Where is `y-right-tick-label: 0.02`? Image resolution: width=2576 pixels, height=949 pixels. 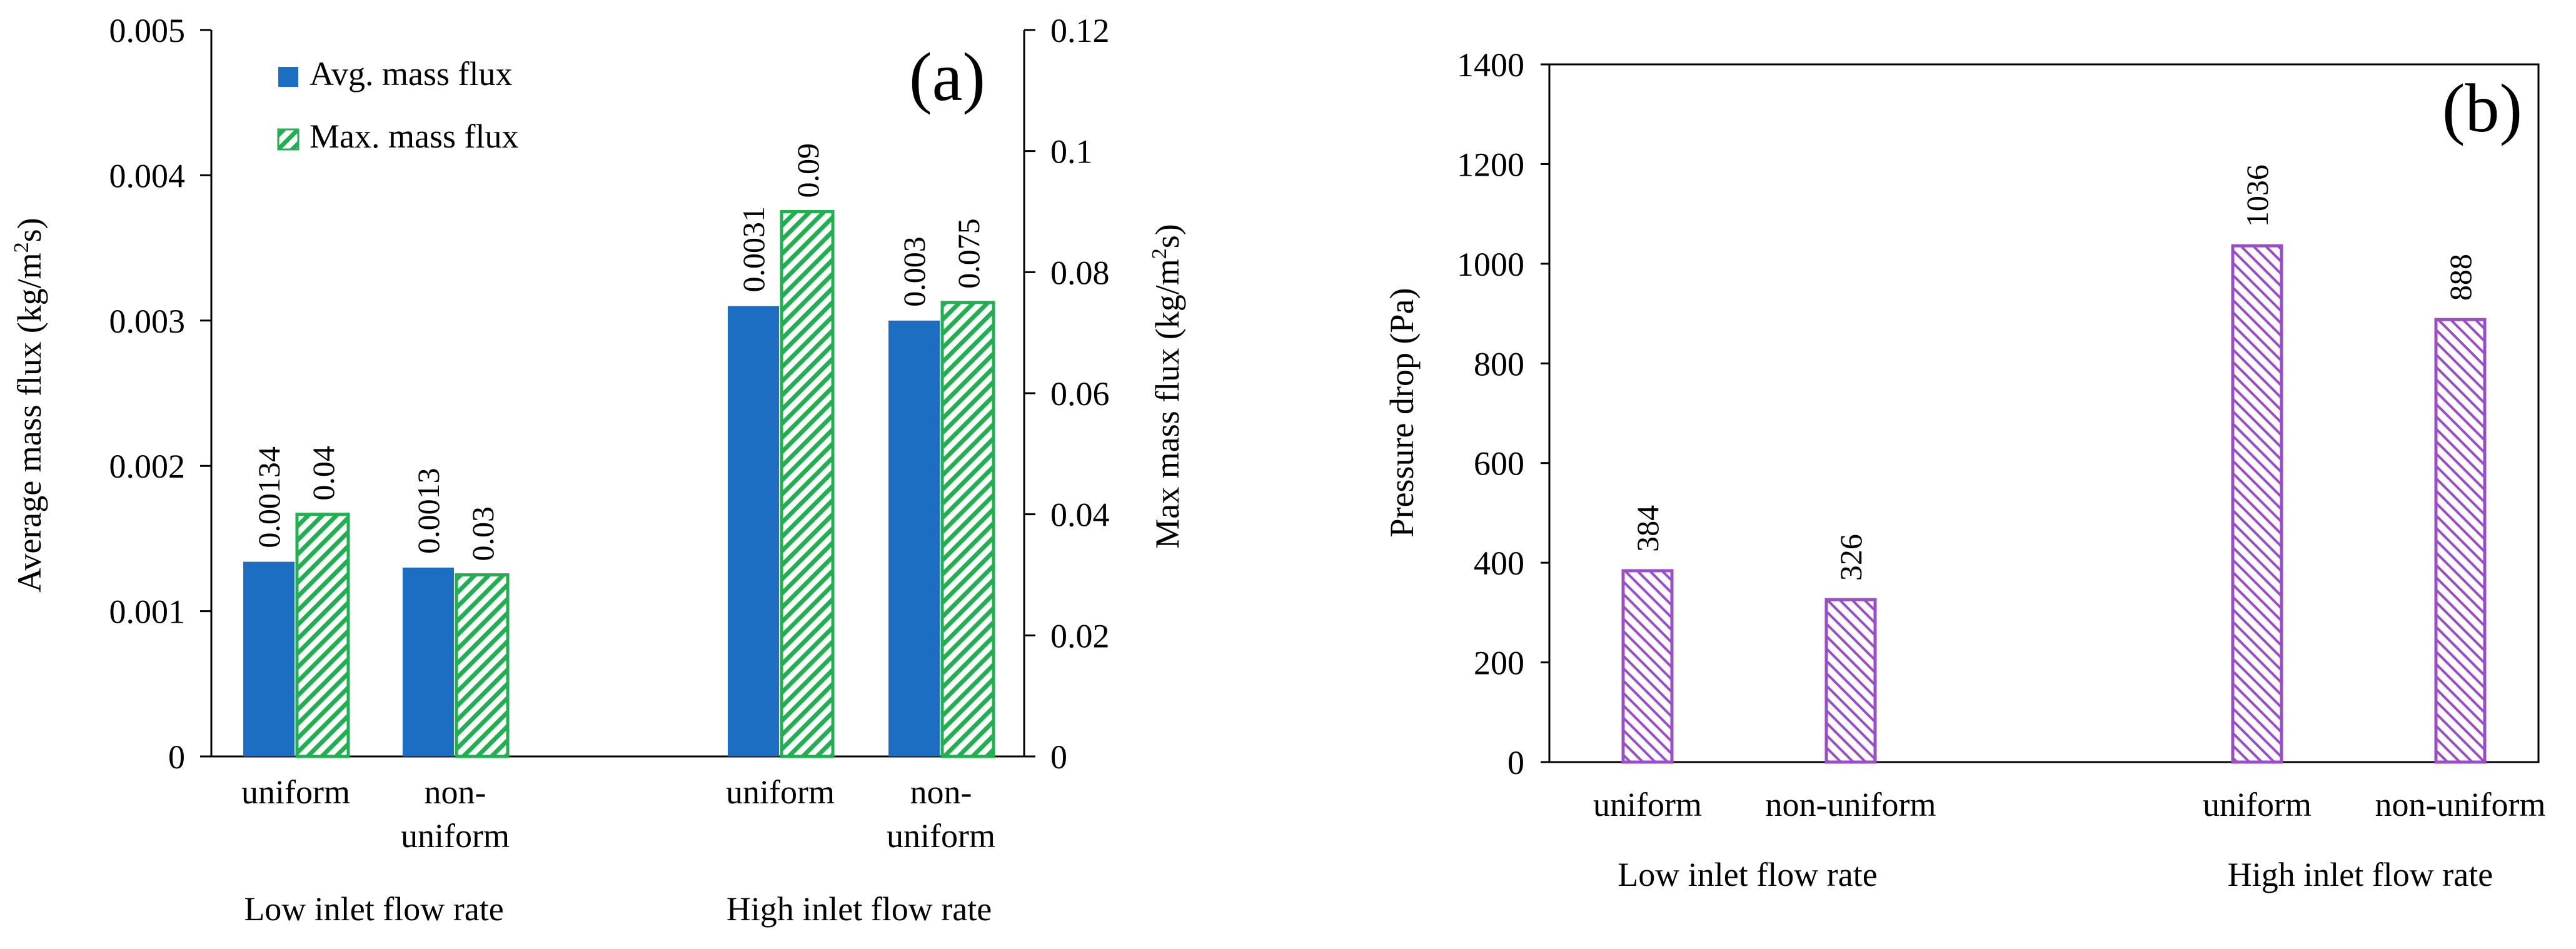
y-right-tick-label: 0.02 is located at coordinates (1080, 636).